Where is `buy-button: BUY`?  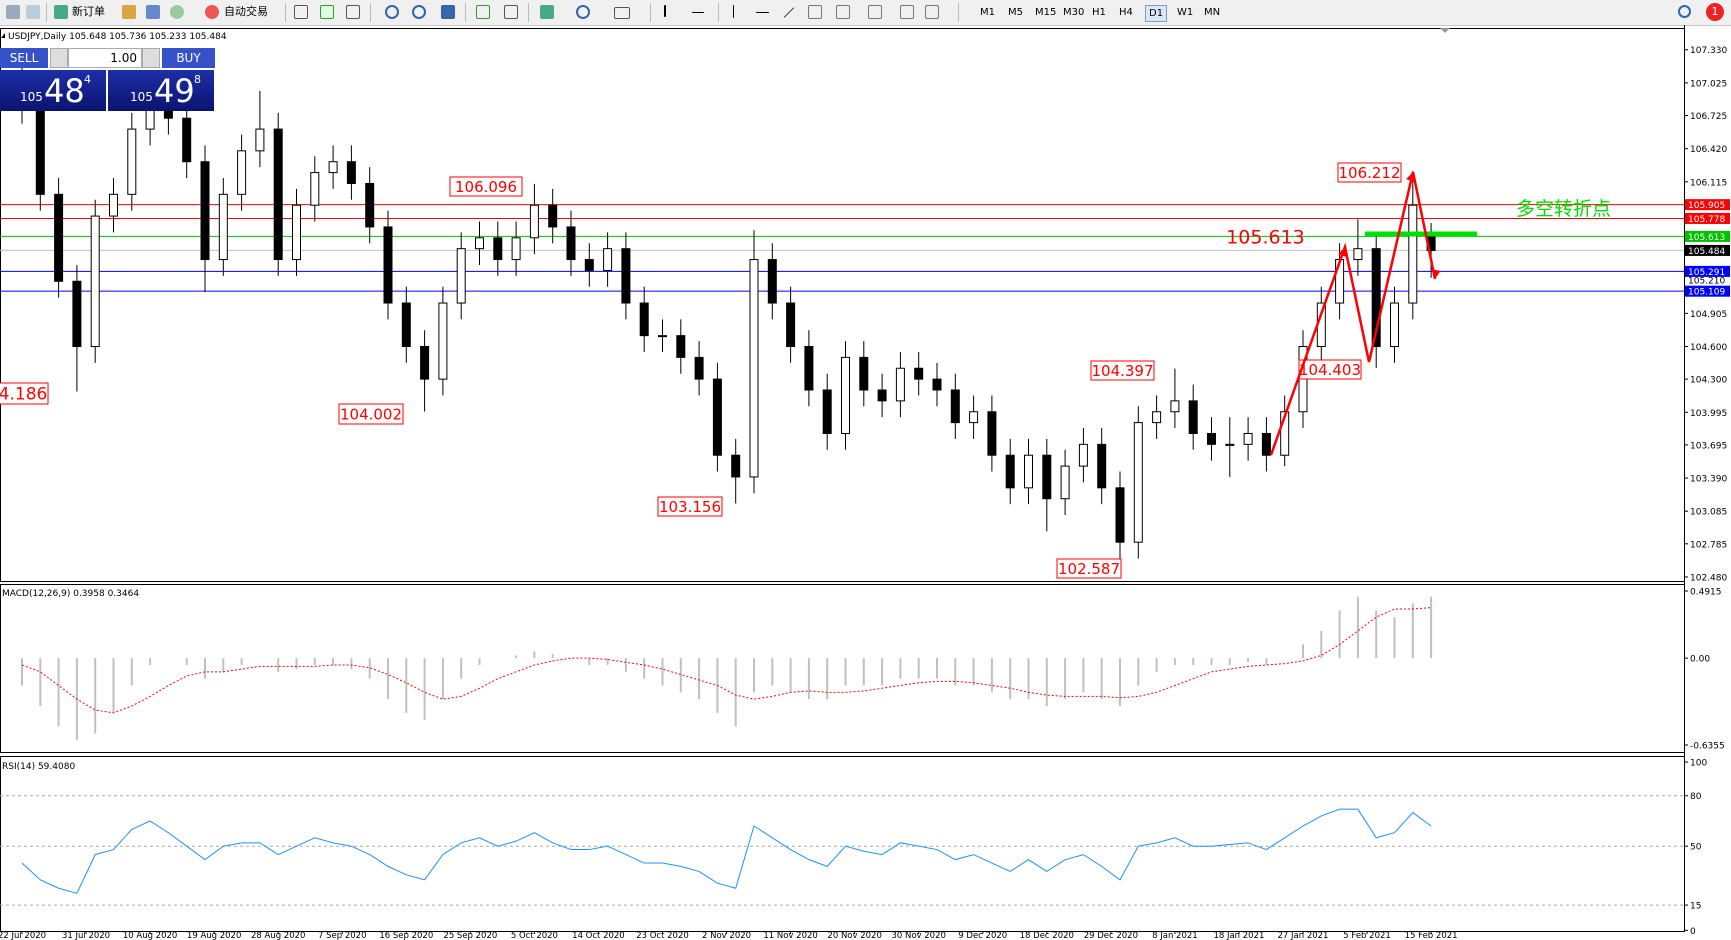 buy-button: BUY is located at coordinates (188, 58).